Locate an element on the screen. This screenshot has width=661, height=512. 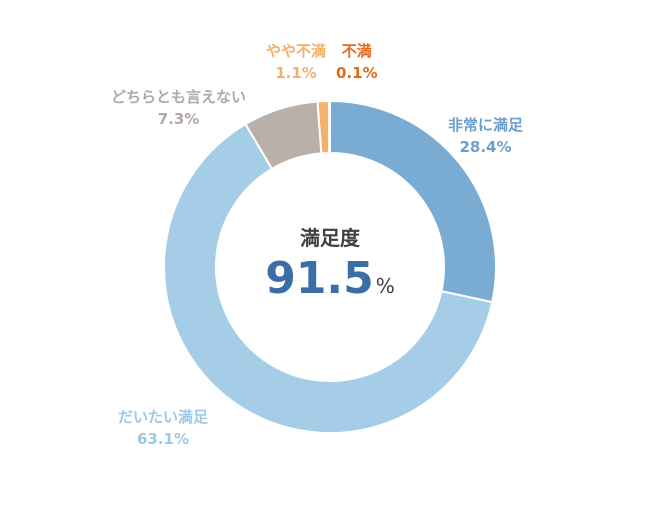
slice-name: やや不満 is located at coordinates (296, 51).